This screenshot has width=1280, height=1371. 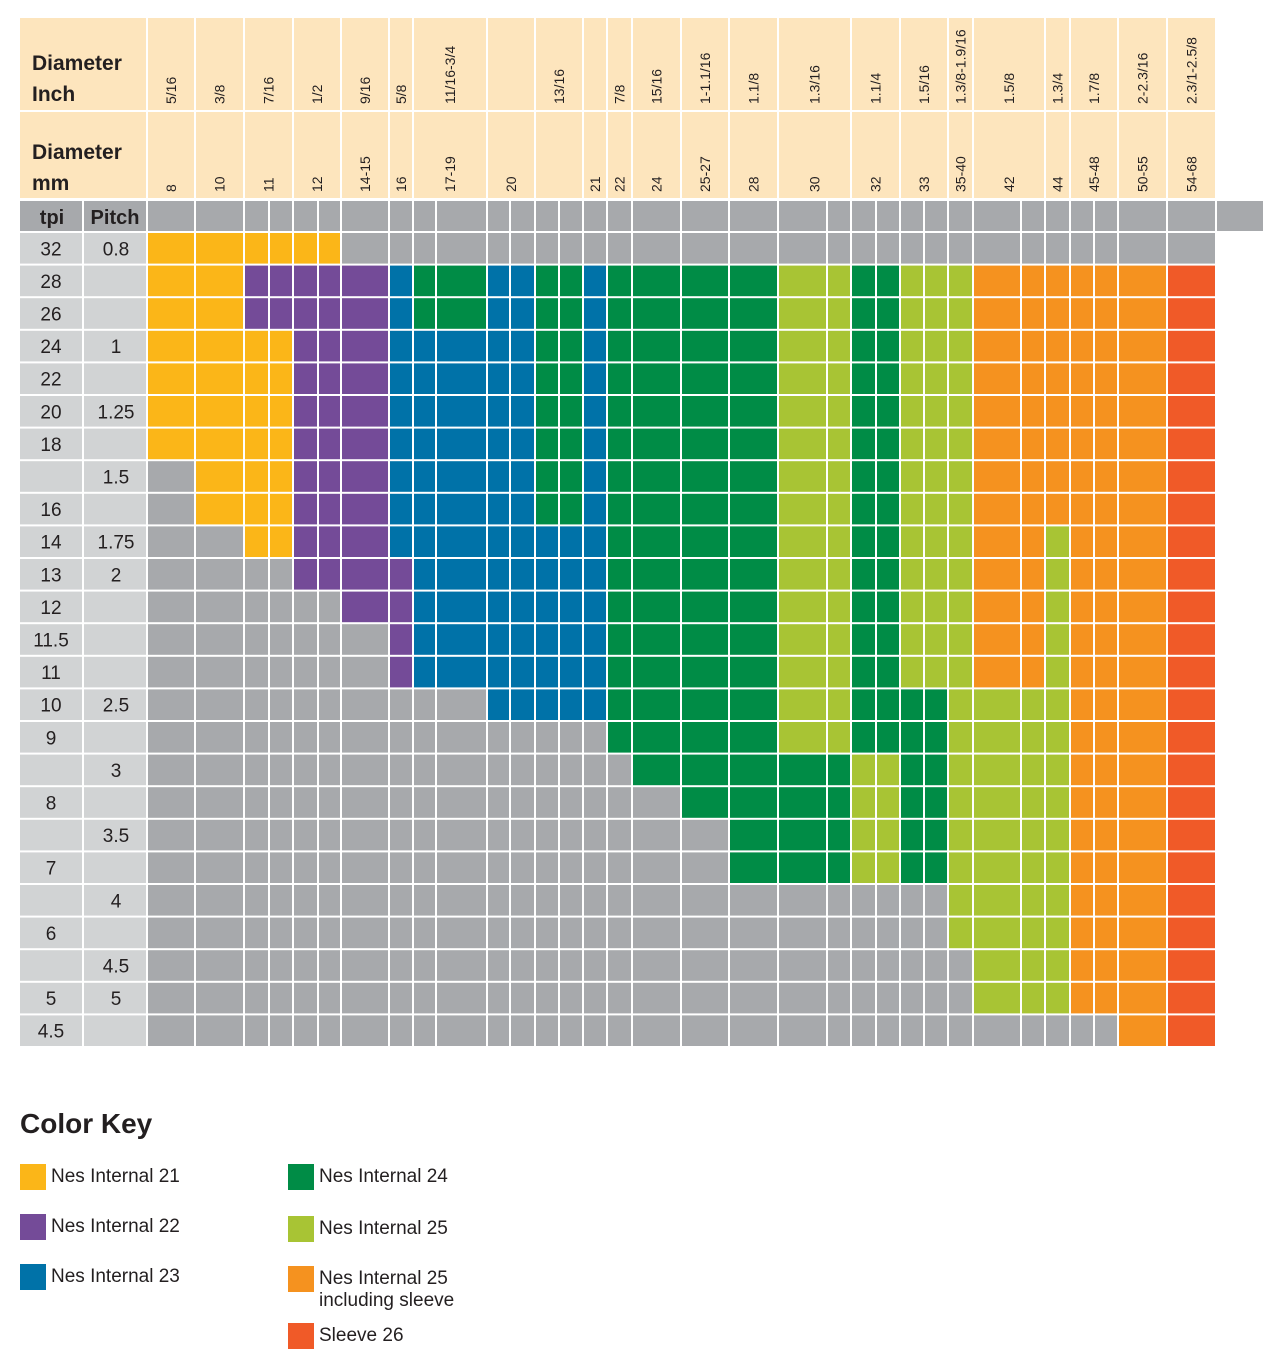 What do you see at coordinates (50, 706) in the screenshot?
I see `tpi-value: 10` at bounding box center [50, 706].